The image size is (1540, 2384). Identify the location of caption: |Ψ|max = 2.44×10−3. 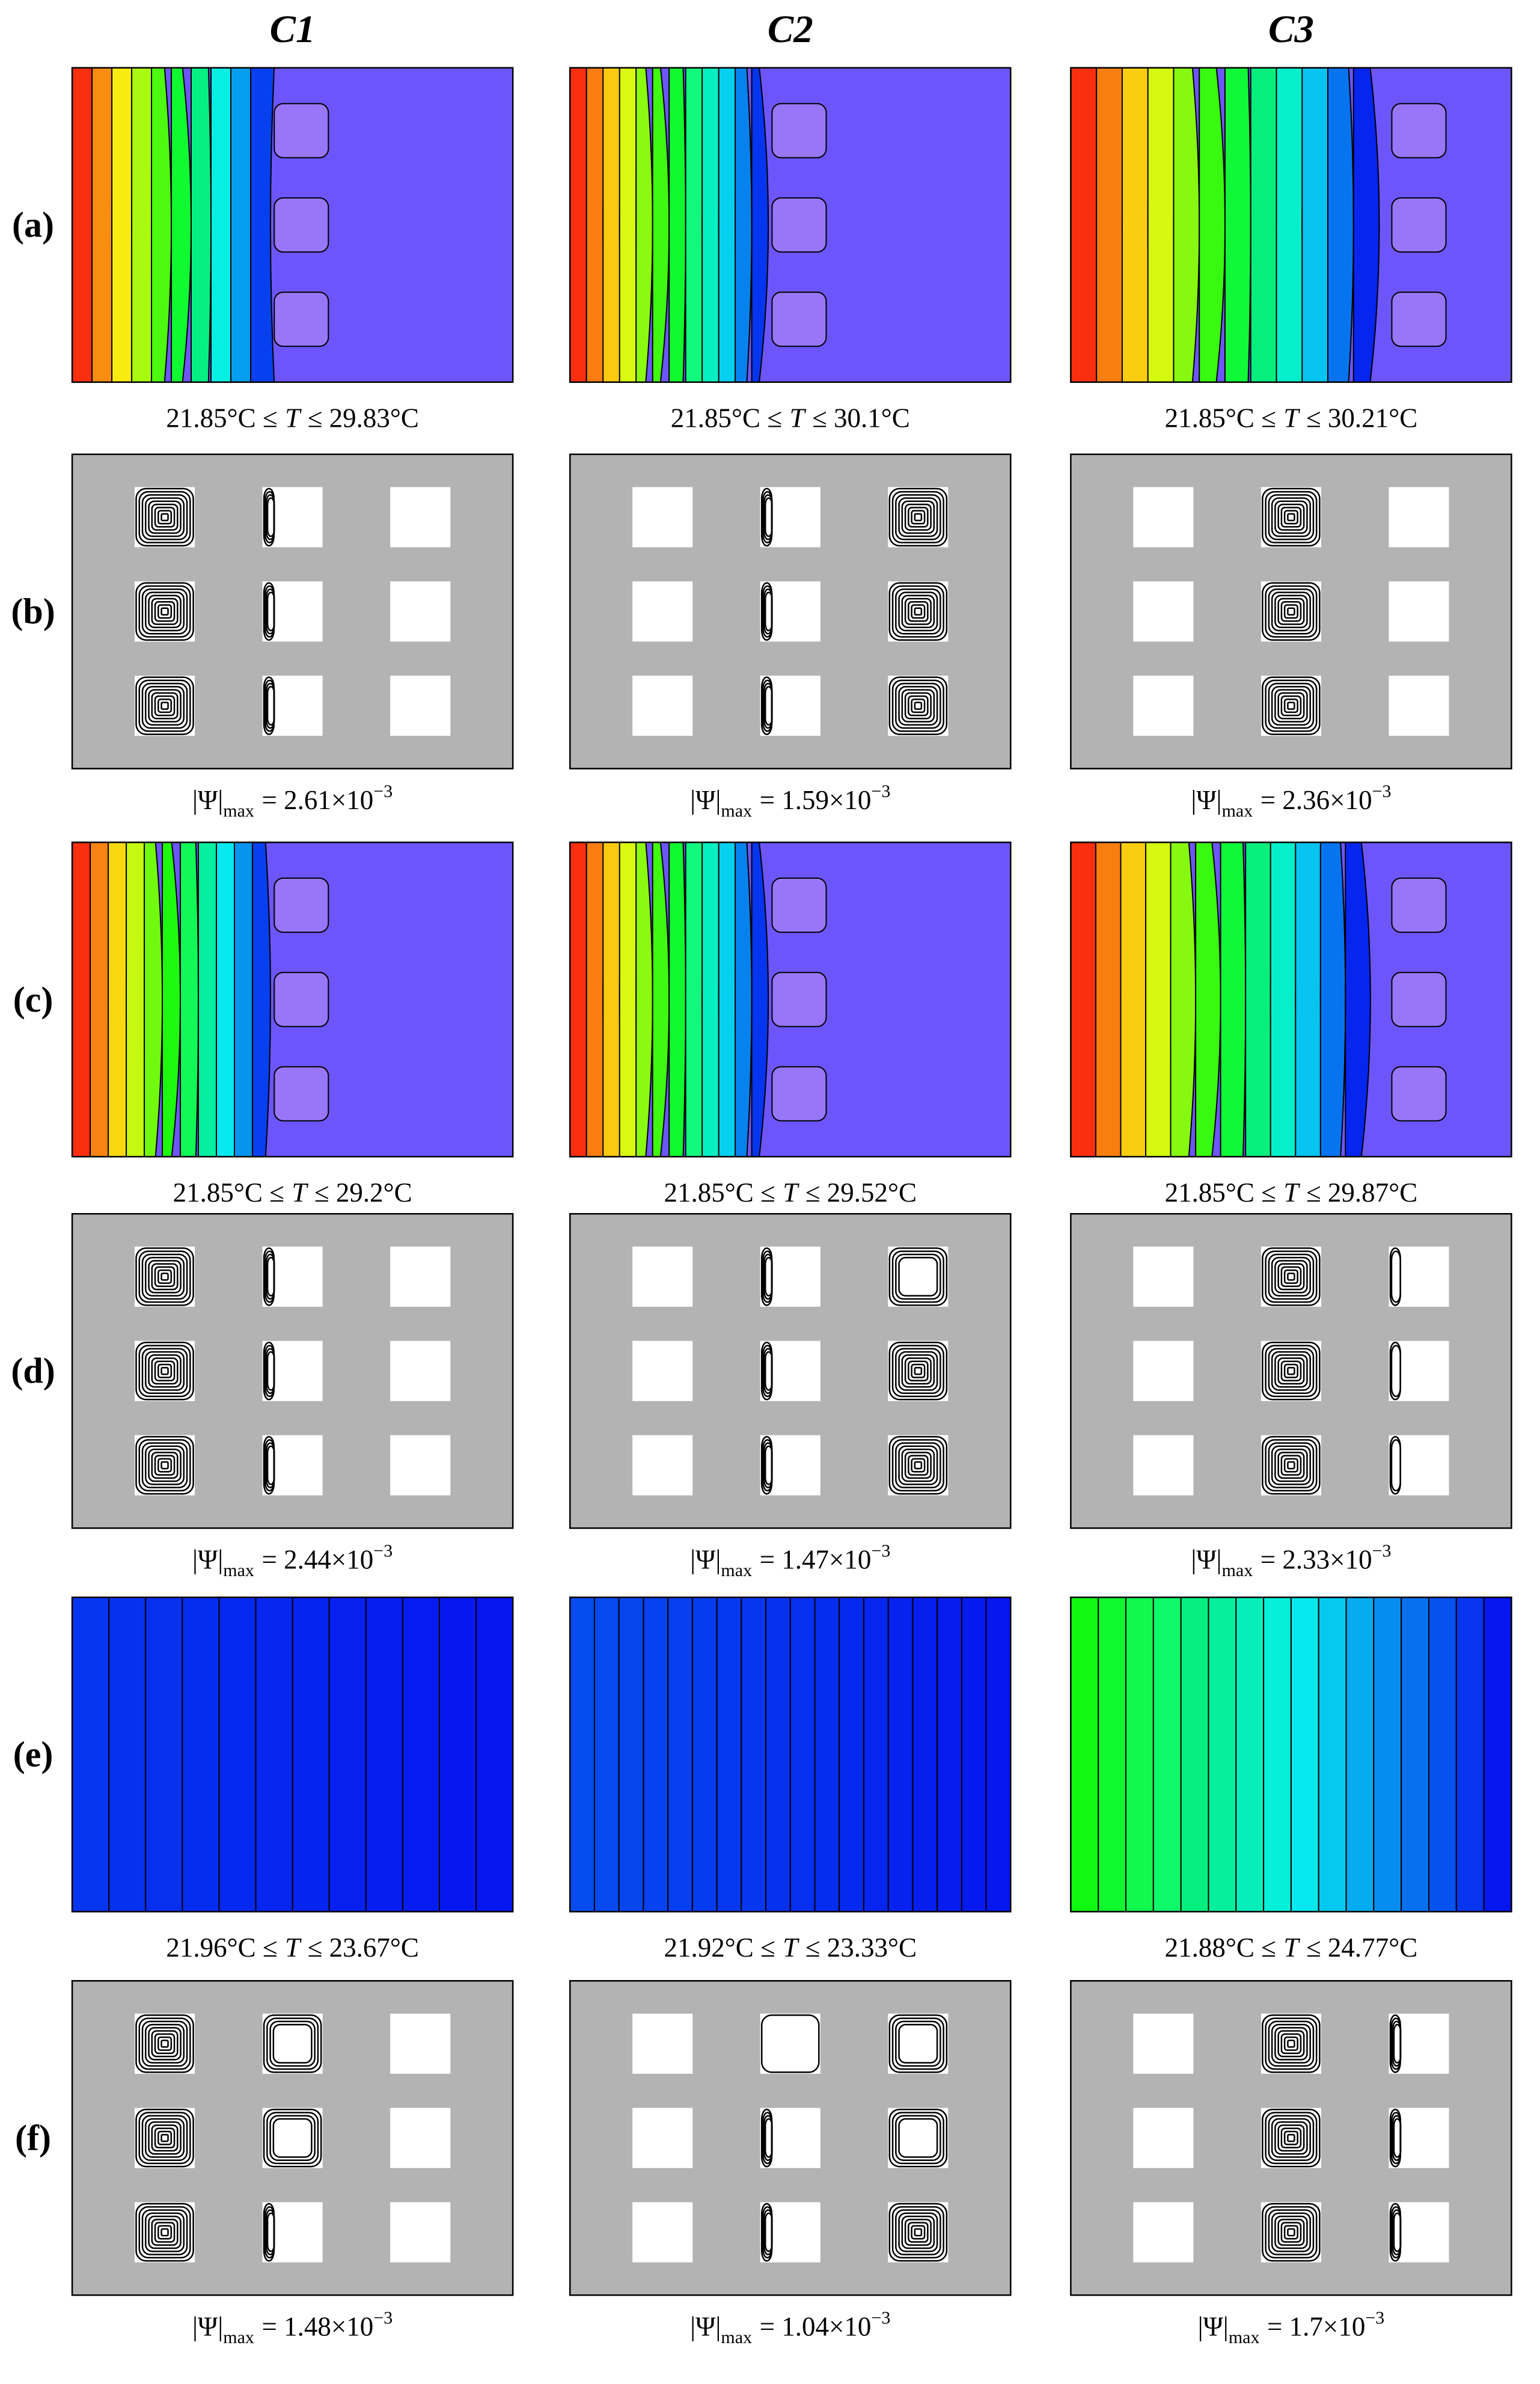
(292, 1561).